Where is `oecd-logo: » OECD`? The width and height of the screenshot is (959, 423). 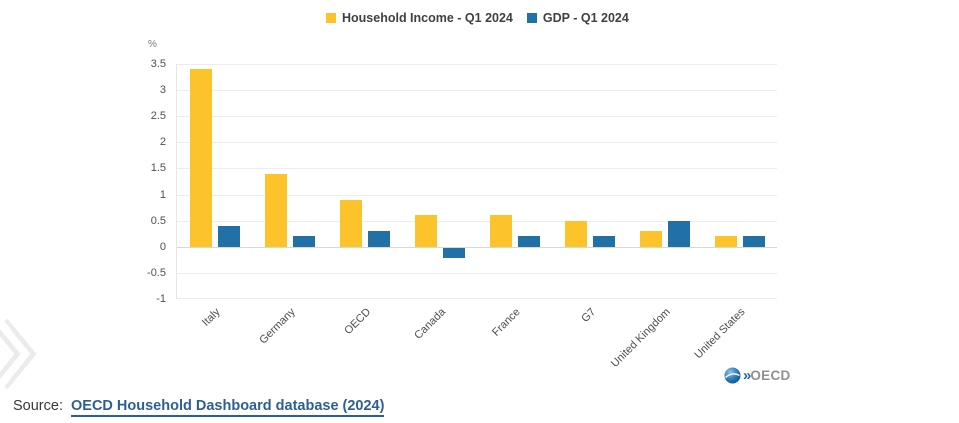 oecd-logo: » OECD is located at coordinates (757, 375).